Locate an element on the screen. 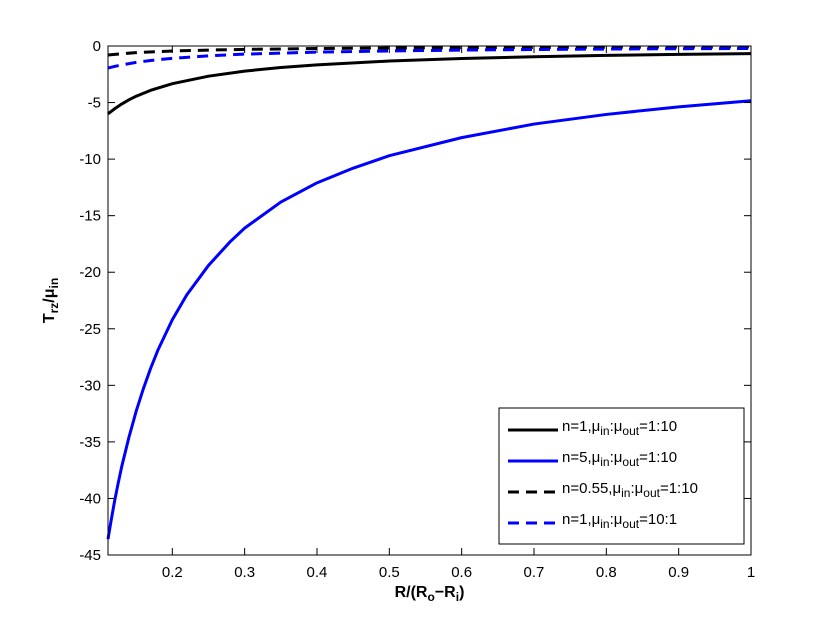 Image resolution: width=830 pixels, height=625 pixels. y-axis-title-mid: /μ is located at coordinates (49, 295).